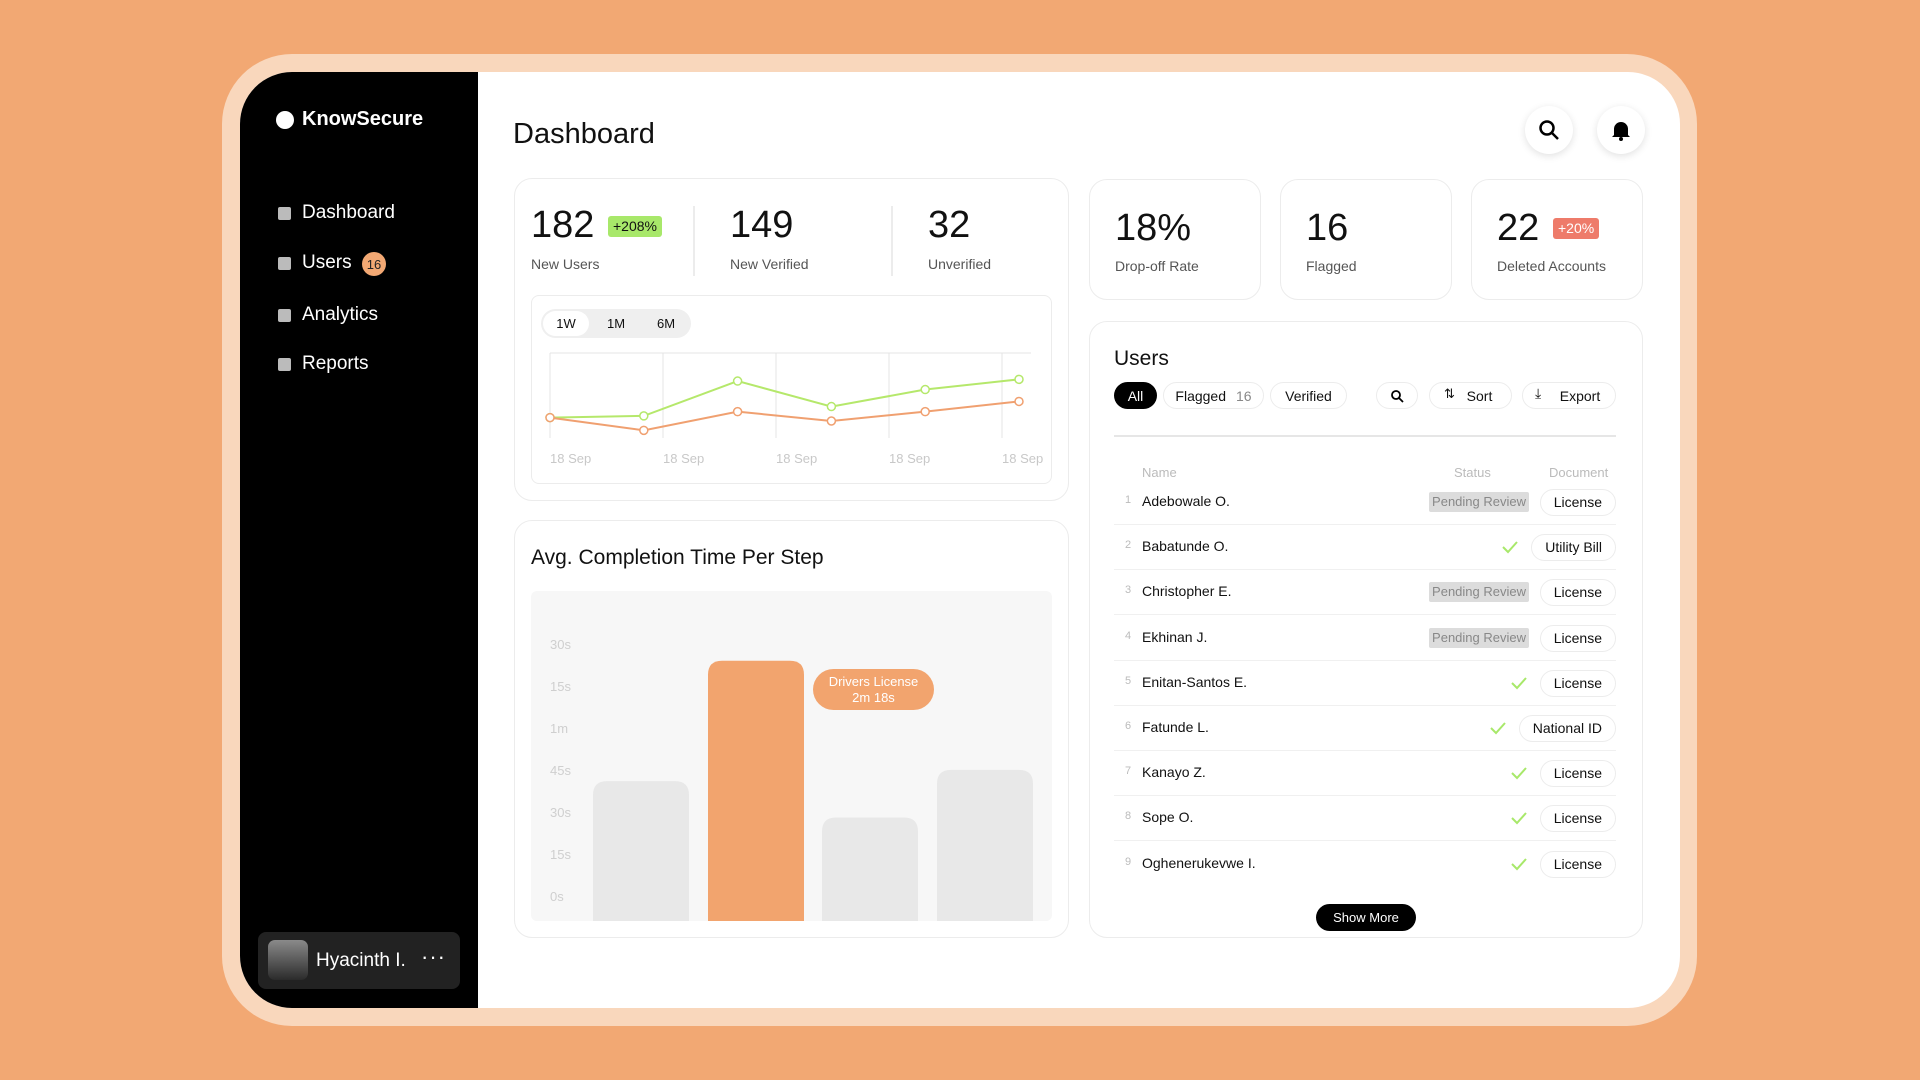 This screenshot has width=1920, height=1080. Describe the element at coordinates (791, 756) in the screenshot. I see `completion-chart: 0s 15s 30s 45s 1m 15s 30s` at that location.